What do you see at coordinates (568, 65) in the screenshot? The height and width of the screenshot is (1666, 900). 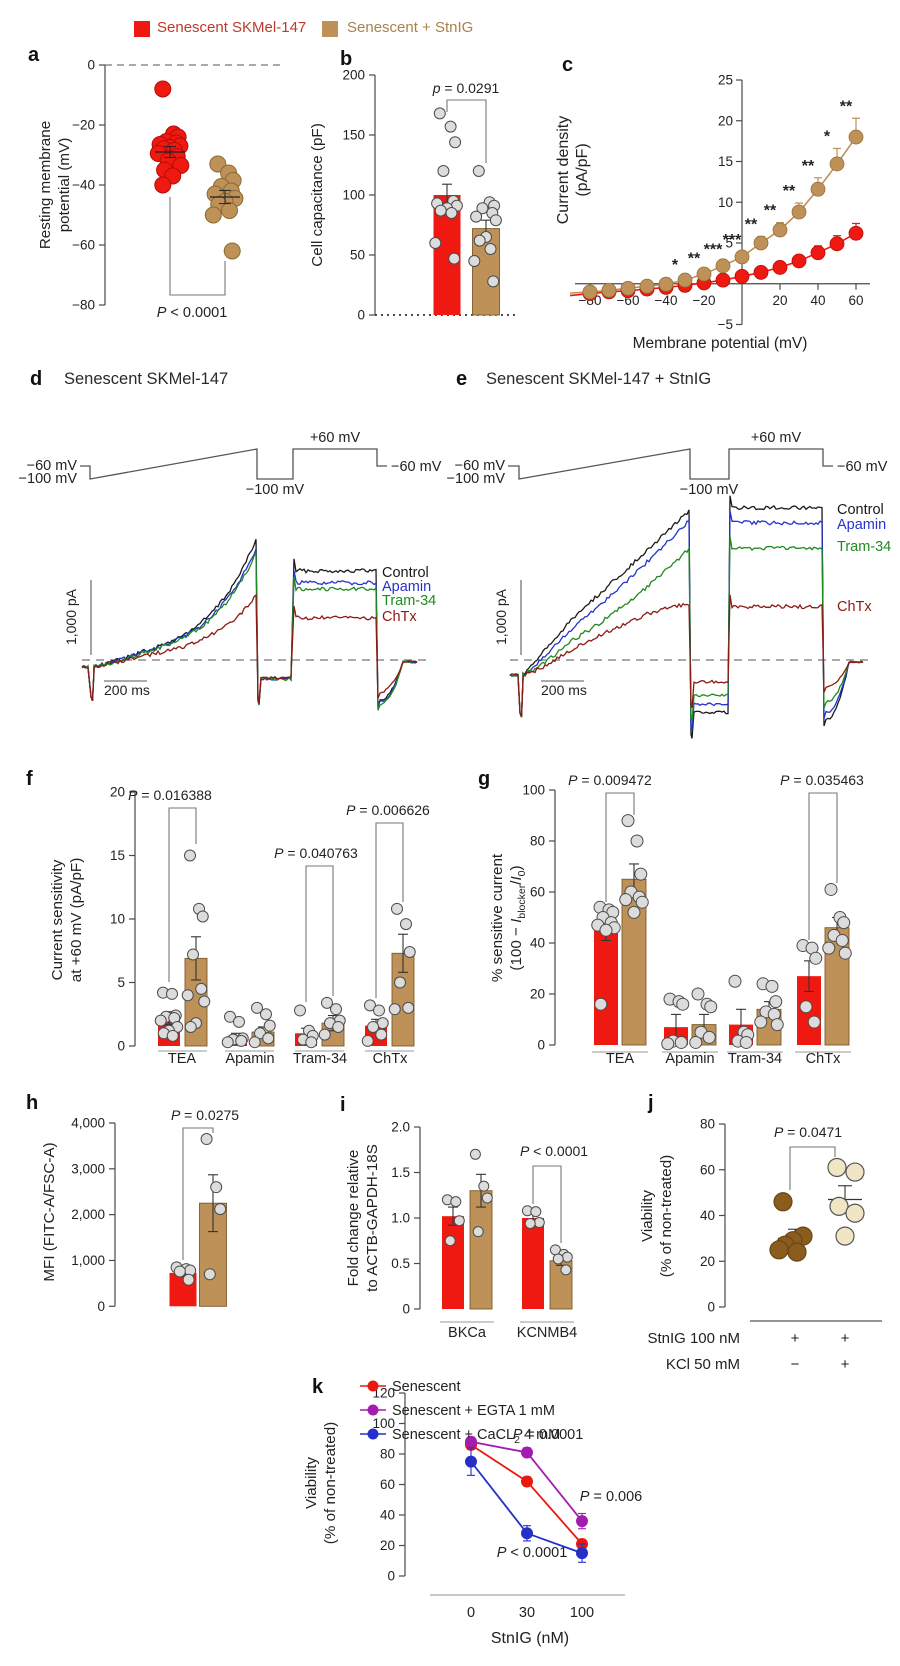 I see `panel-c-letter: c` at bounding box center [568, 65].